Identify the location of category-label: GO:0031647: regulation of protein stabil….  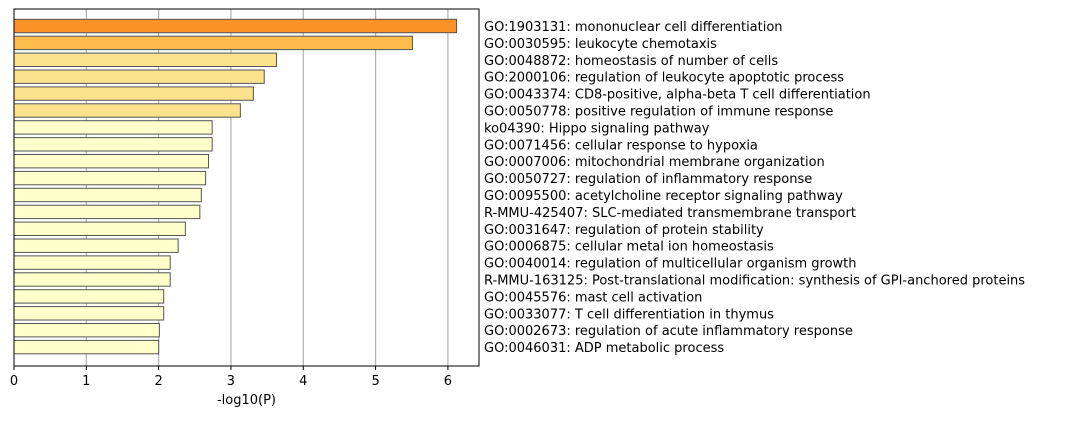
(624, 230).